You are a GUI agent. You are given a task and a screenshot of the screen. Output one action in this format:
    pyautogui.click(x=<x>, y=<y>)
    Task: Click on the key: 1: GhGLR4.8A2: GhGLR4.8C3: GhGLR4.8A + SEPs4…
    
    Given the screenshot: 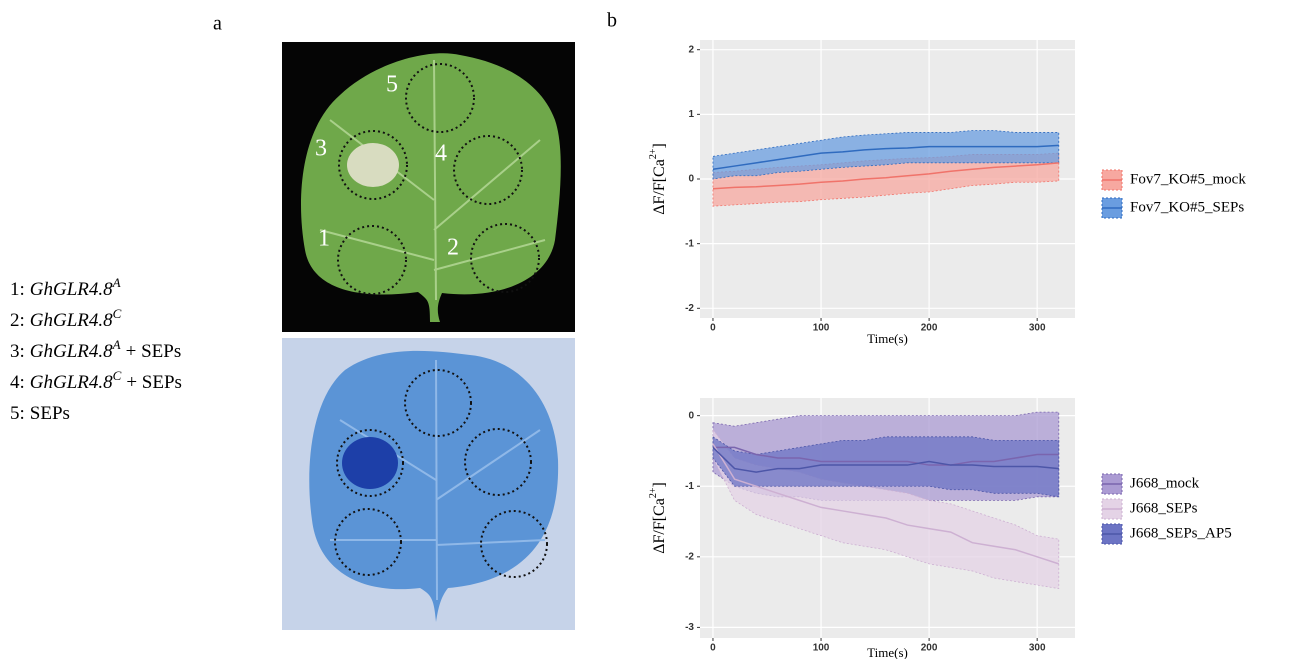 What is the action you would take?
    pyautogui.click(x=96, y=349)
    